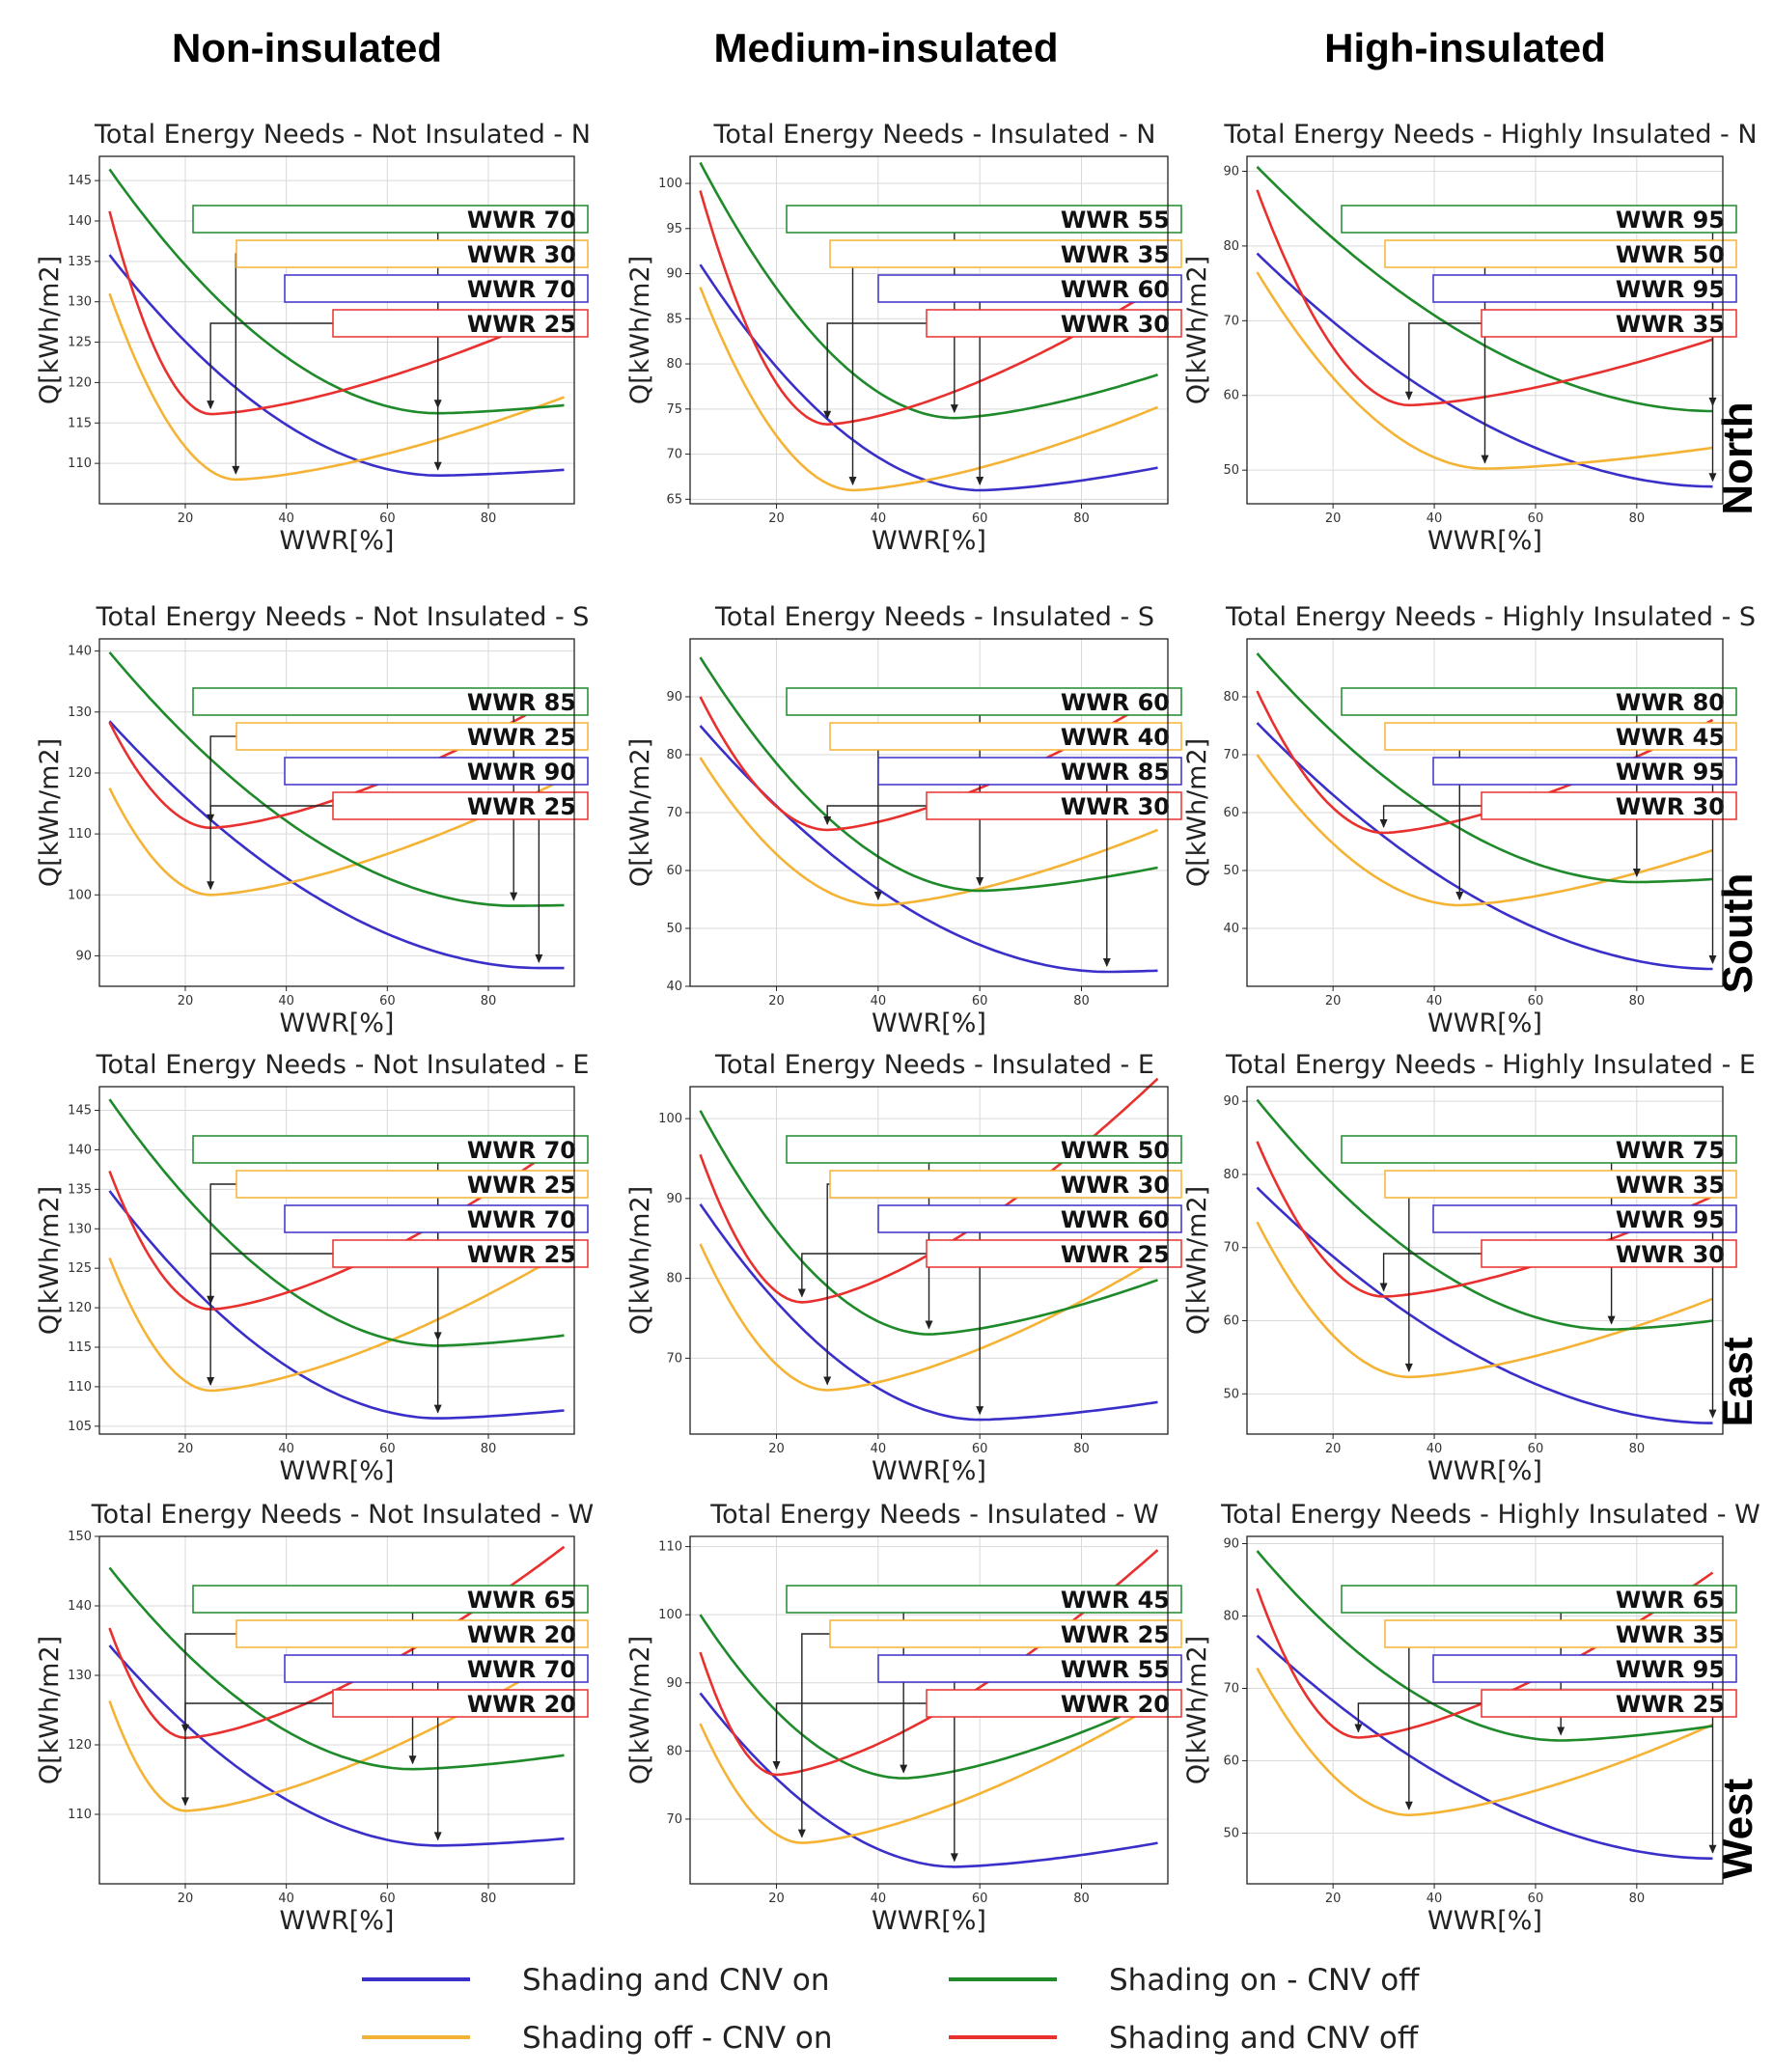 The width and height of the screenshot is (1773, 2072). What do you see at coordinates (674, 409) in the screenshot?
I see `tick-label-y: 75` at bounding box center [674, 409].